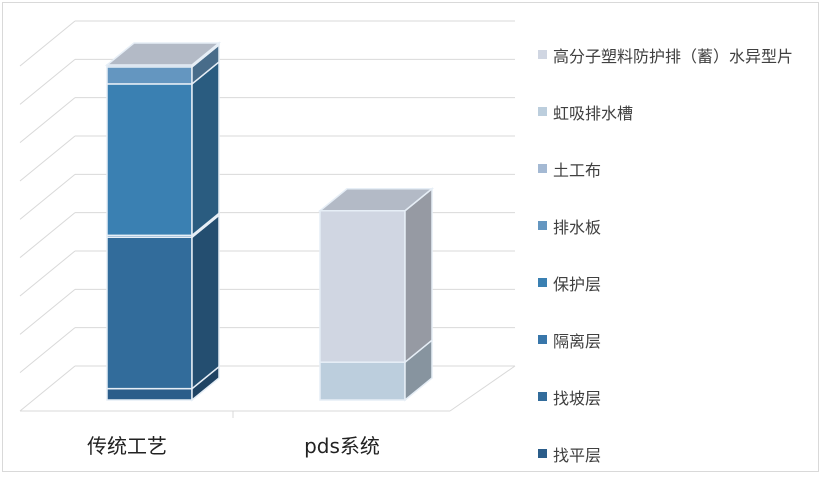  What do you see at coordinates (127, 446) in the screenshot?
I see `category-label: 传统工艺` at bounding box center [127, 446].